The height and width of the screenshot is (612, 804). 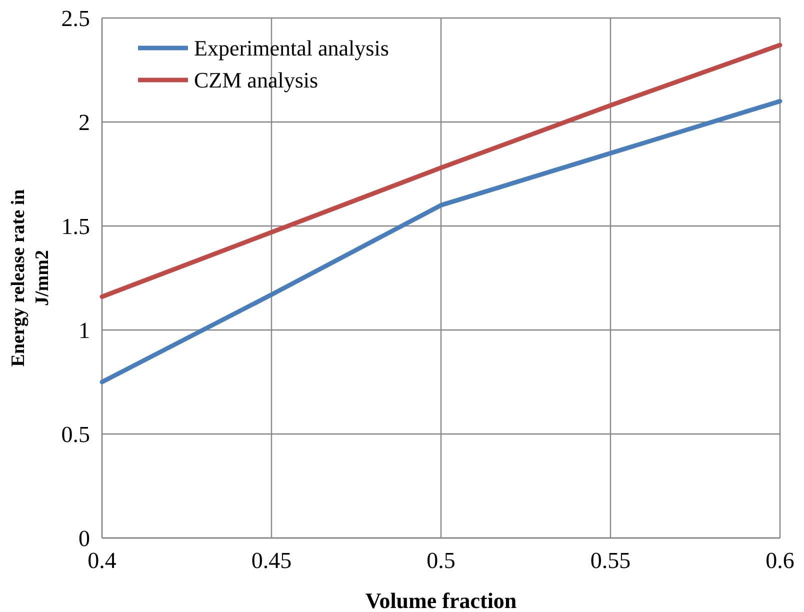 What do you see at coordinates (780, 560) in the screenshot?
I see `x-tick-label: 0.6` at bounding box center [780, 560].